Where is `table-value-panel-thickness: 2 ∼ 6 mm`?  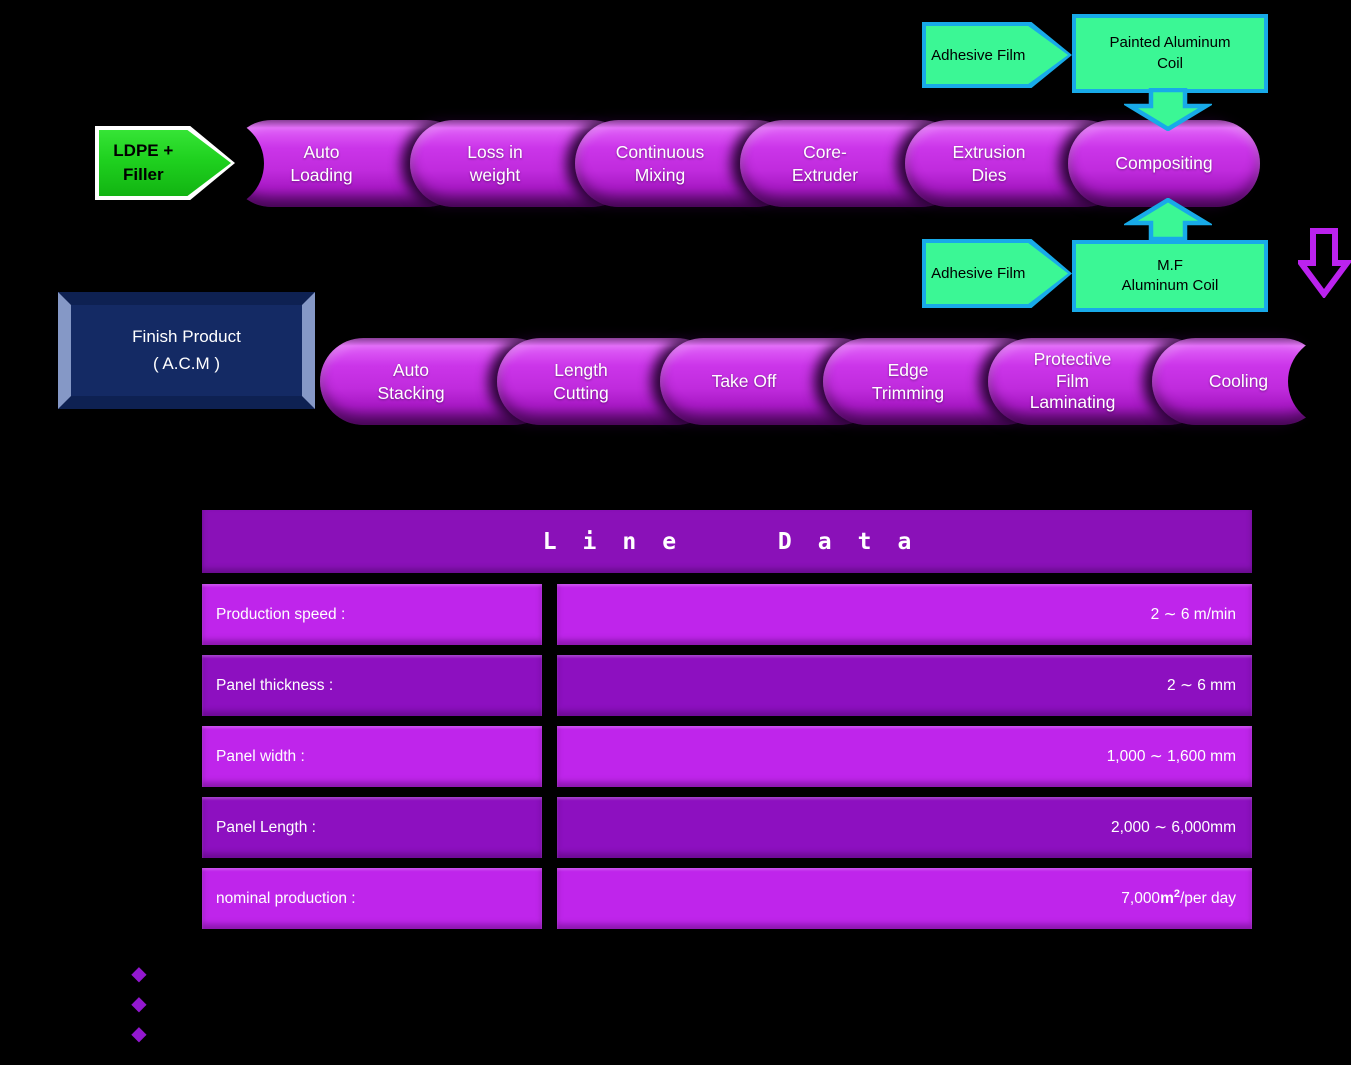
table-value-panel-thickness: 2 ∼ 6 mm is located at coordinates (904, 685).